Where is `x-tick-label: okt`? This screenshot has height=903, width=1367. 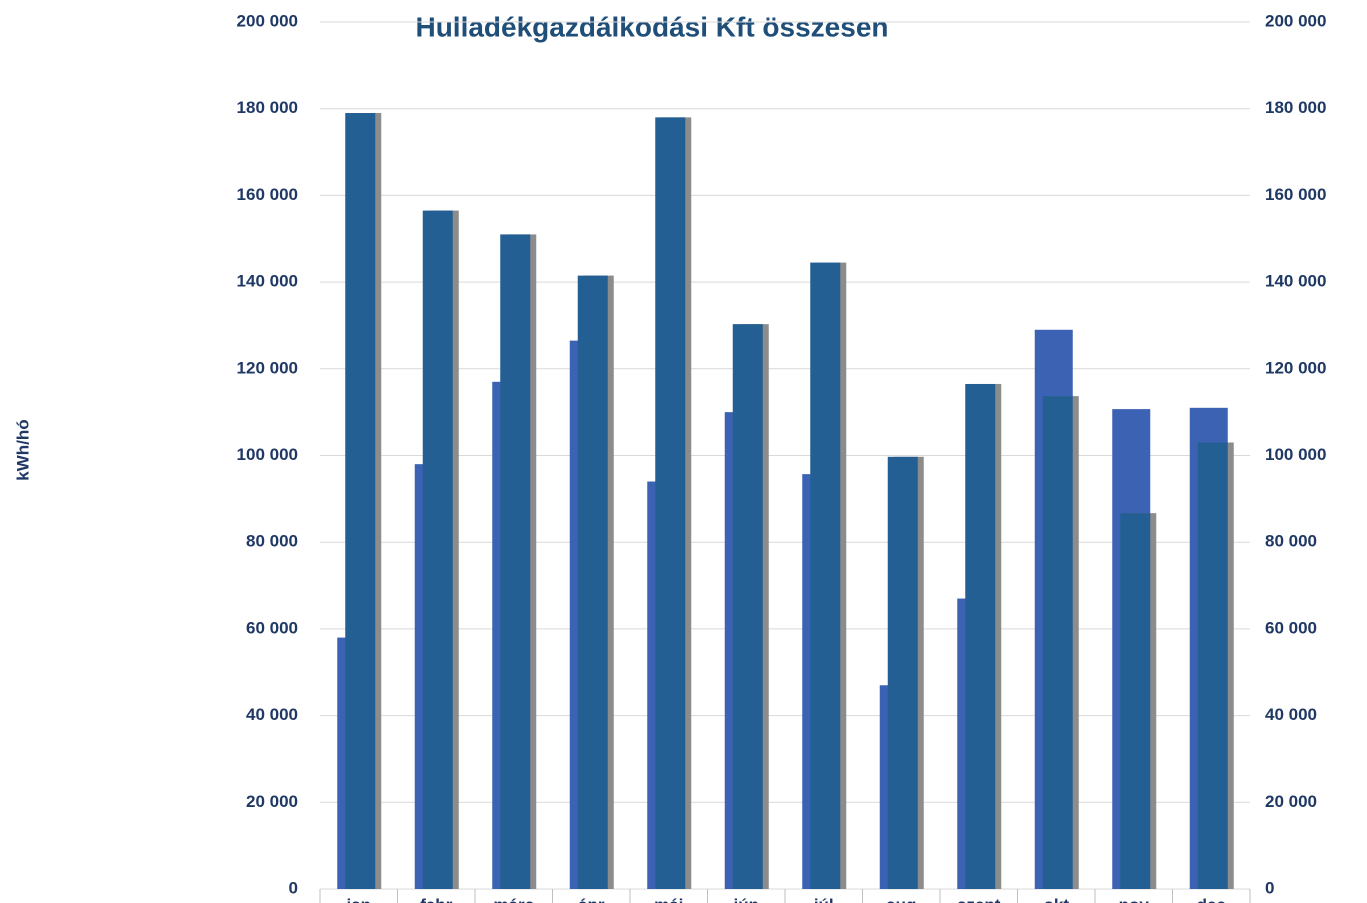 x-tick-label: okt is located at coordinates (1057, 899).